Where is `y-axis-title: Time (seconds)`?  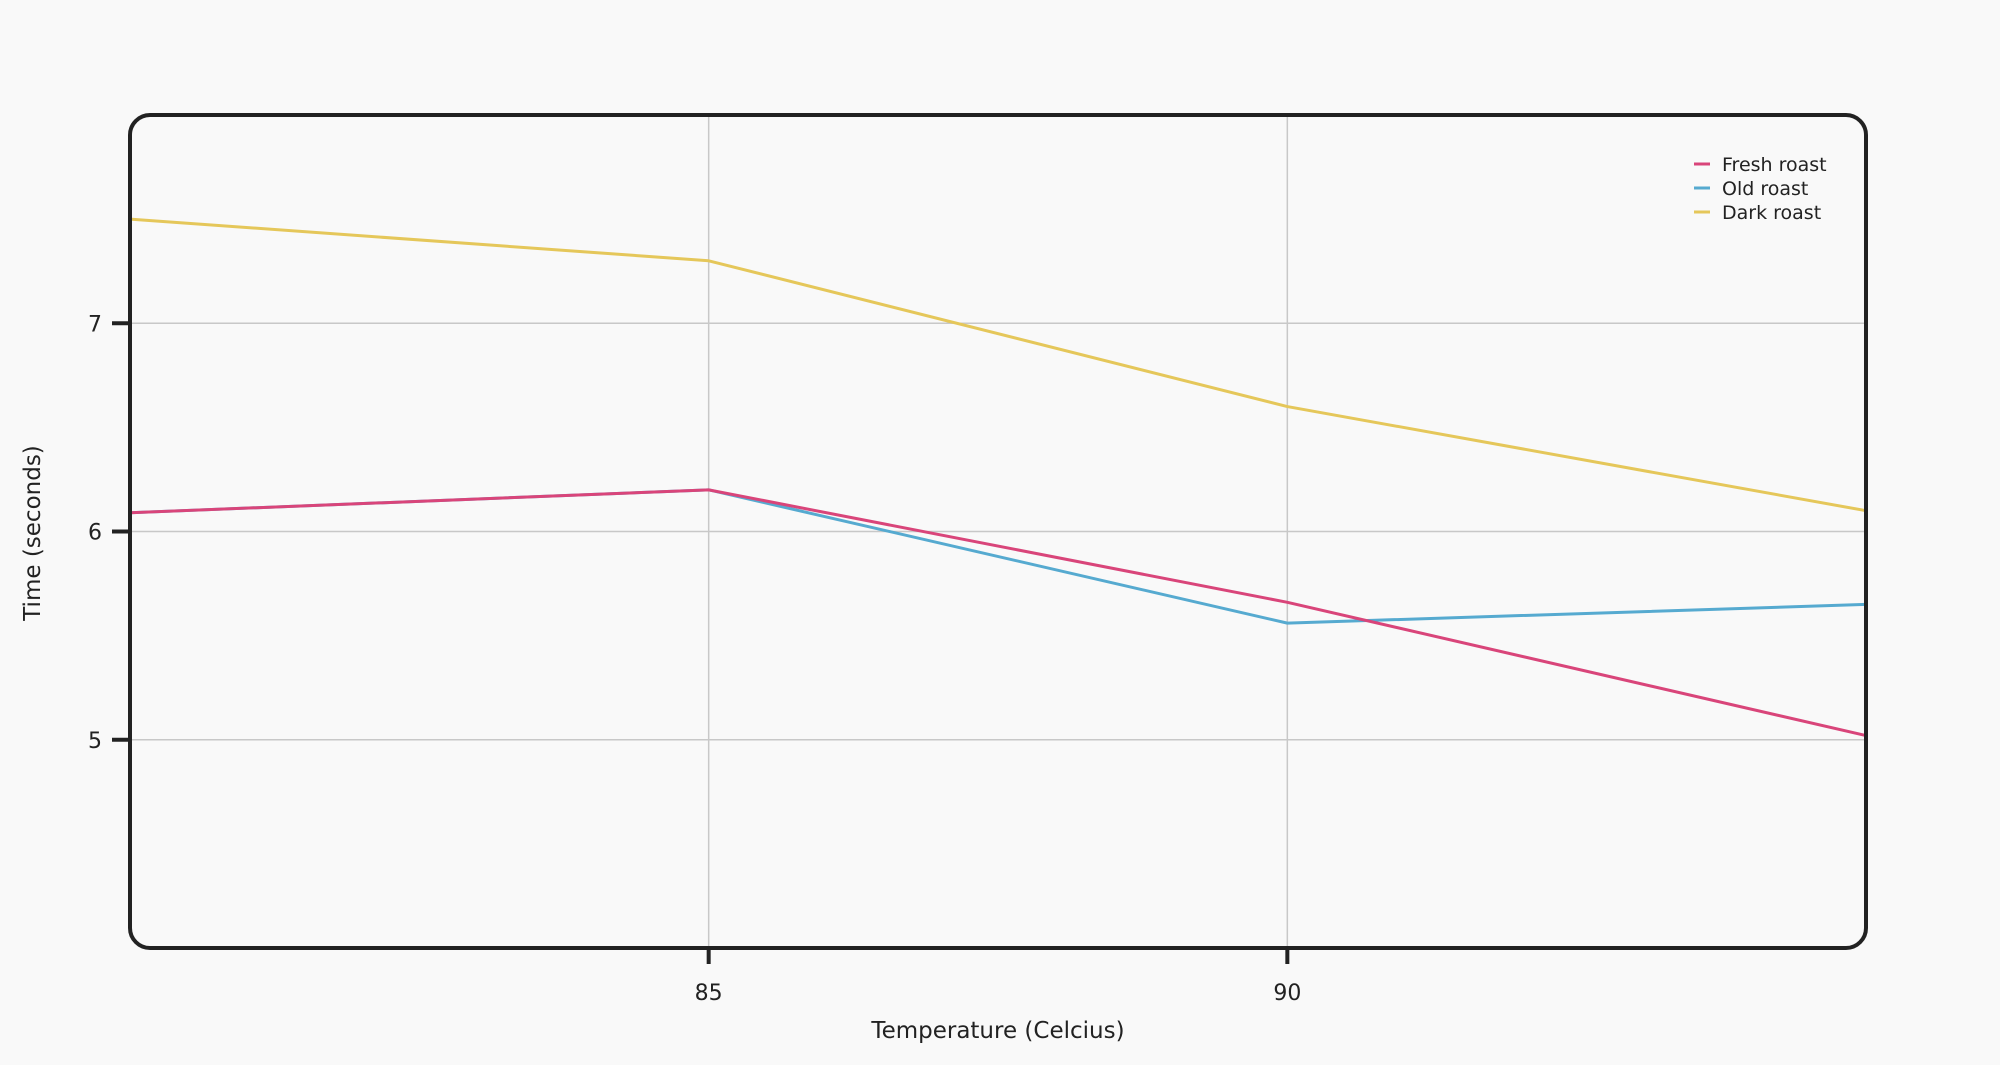
y-axis-title: Time (seconds) is located at coordinates (33, 533).